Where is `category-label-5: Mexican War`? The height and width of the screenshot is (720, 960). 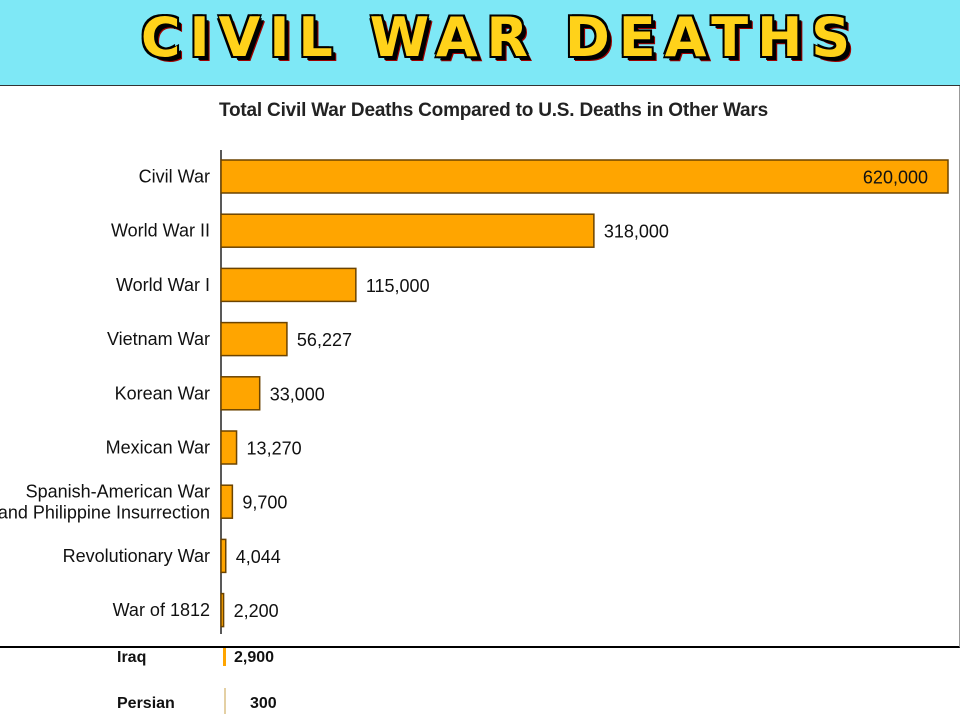
category-label-5: Mexican War is located at coordinates (158, 448).